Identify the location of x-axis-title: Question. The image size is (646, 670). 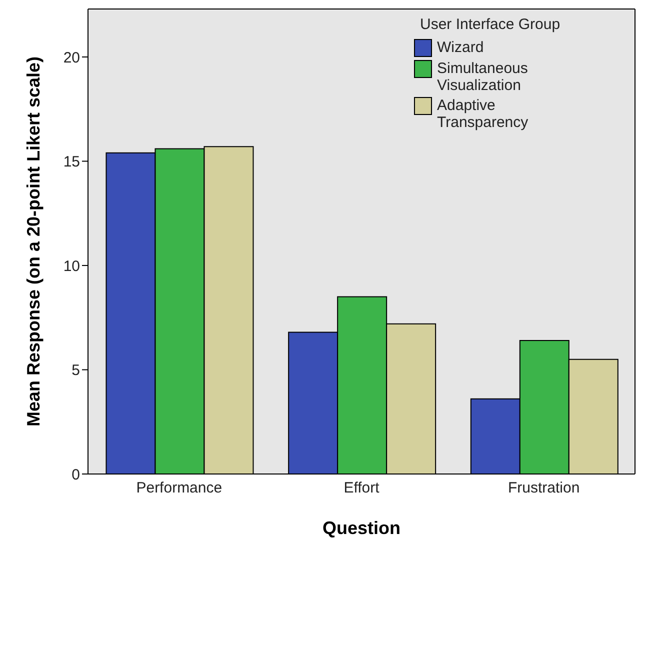
(361, 528).